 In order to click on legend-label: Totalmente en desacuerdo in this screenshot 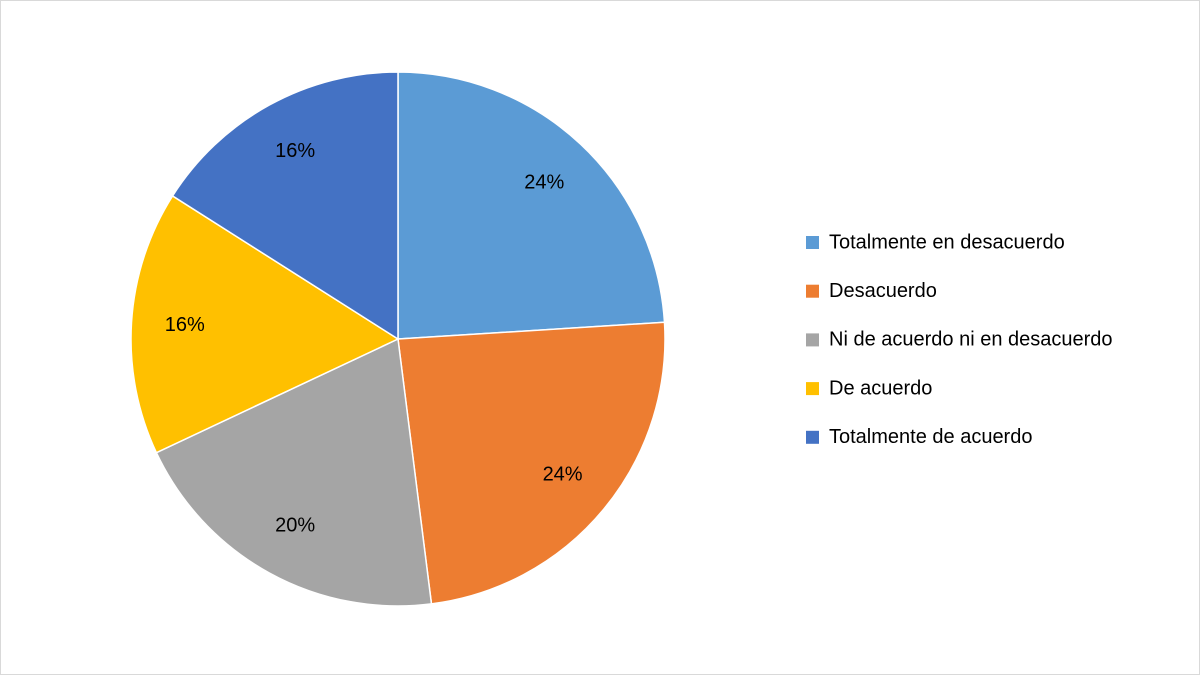, I will do `click(947, 242)`.